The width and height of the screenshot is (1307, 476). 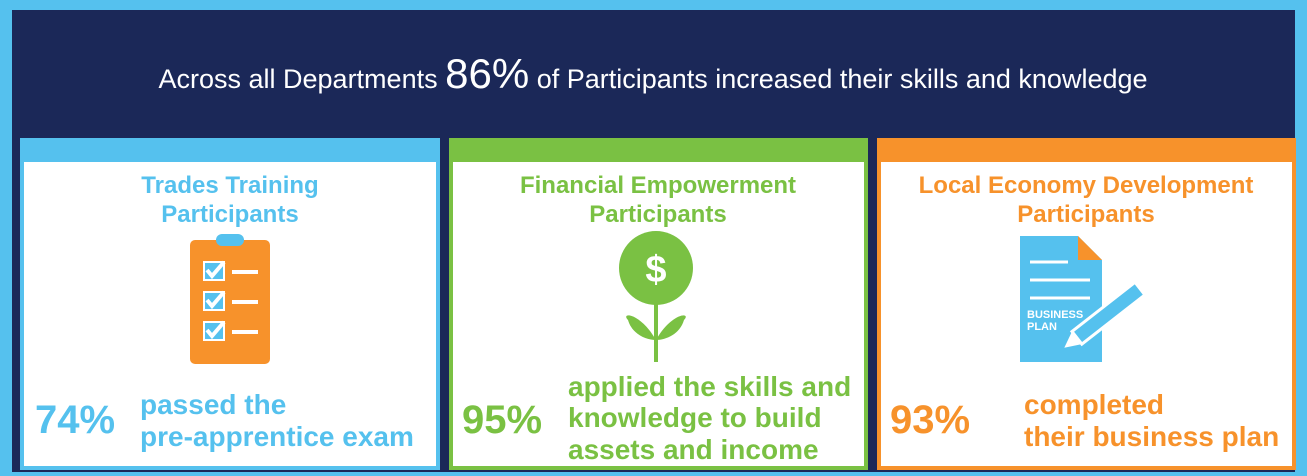 What do you see at coordinates (930, 420) in the screenshot?
I see `card-percent: 93%` at bounding box center [930, 420].